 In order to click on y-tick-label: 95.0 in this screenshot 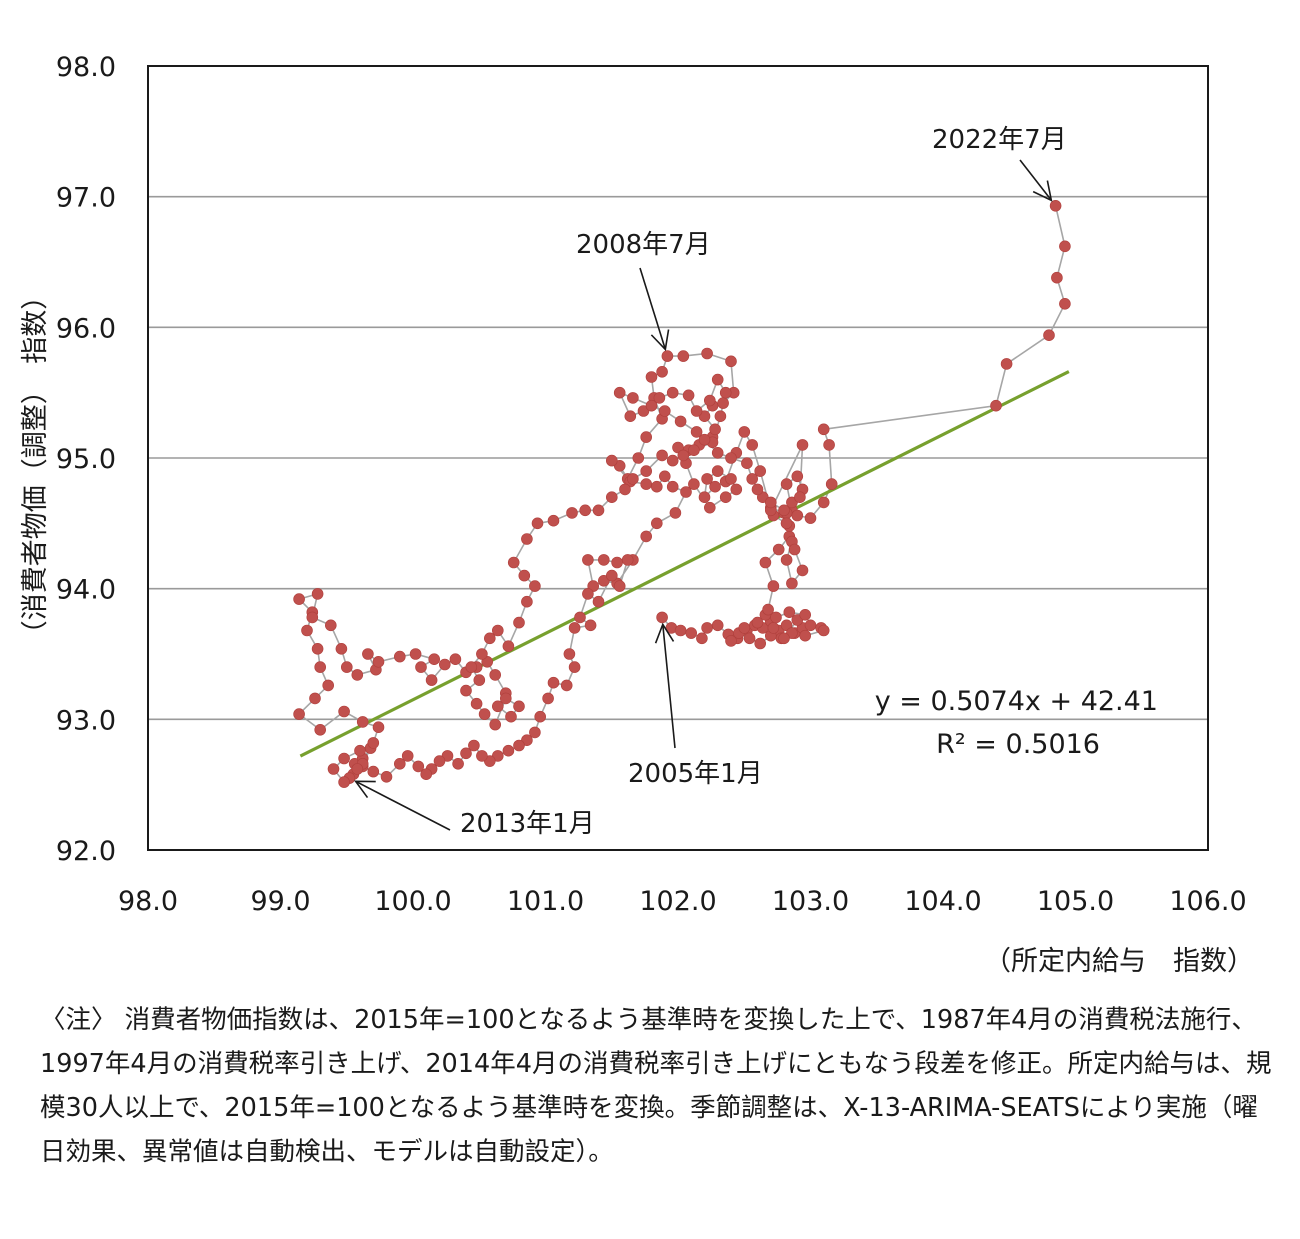, I will do `click(86, 459)`.